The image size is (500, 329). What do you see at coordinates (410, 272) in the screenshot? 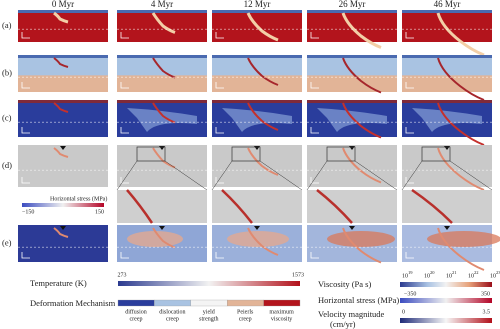
I see `tick-exponent: 19` at bounding box center [410, 272].